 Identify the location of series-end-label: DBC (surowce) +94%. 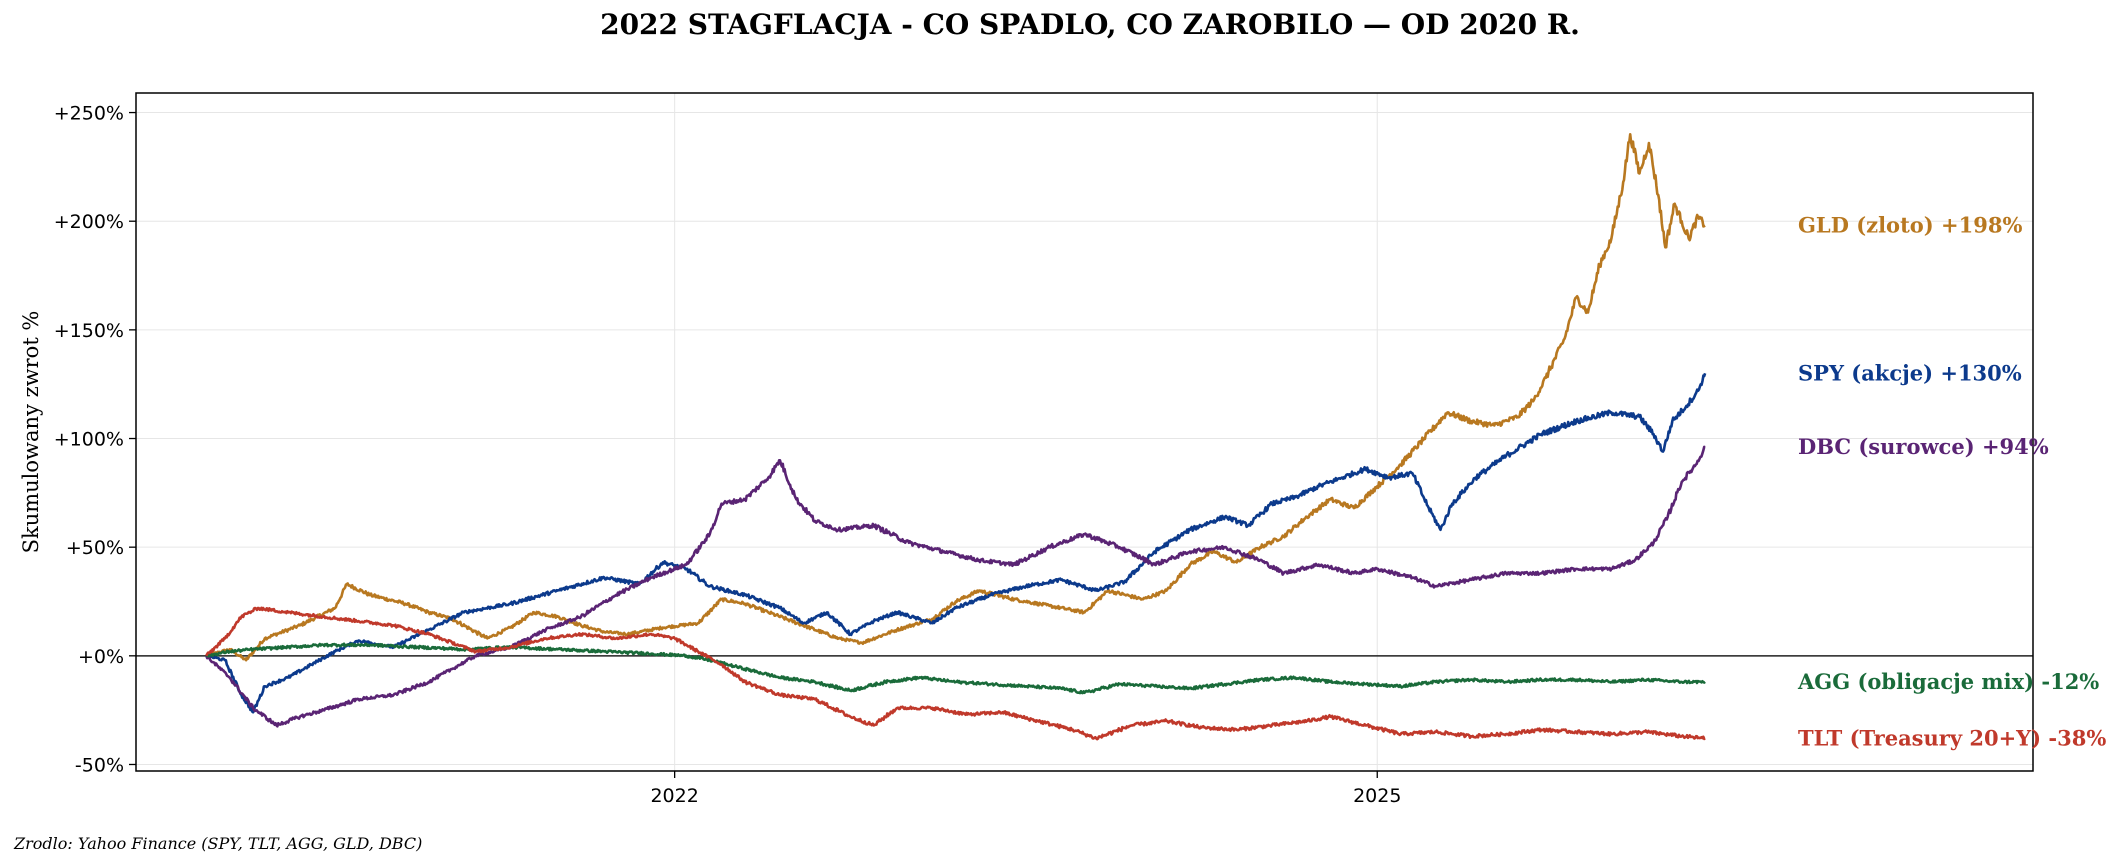
(1923, 446).